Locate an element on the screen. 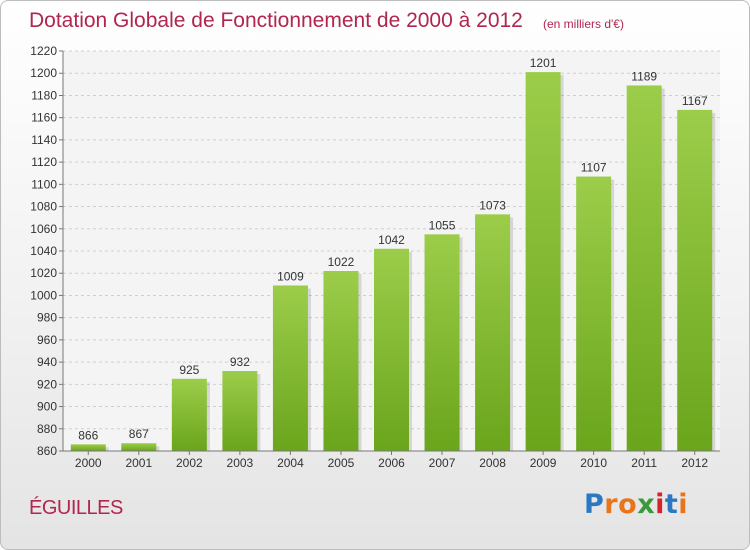 The image size is (750, 550). y-tick-label: 880 is located at coordinates (47, 429).